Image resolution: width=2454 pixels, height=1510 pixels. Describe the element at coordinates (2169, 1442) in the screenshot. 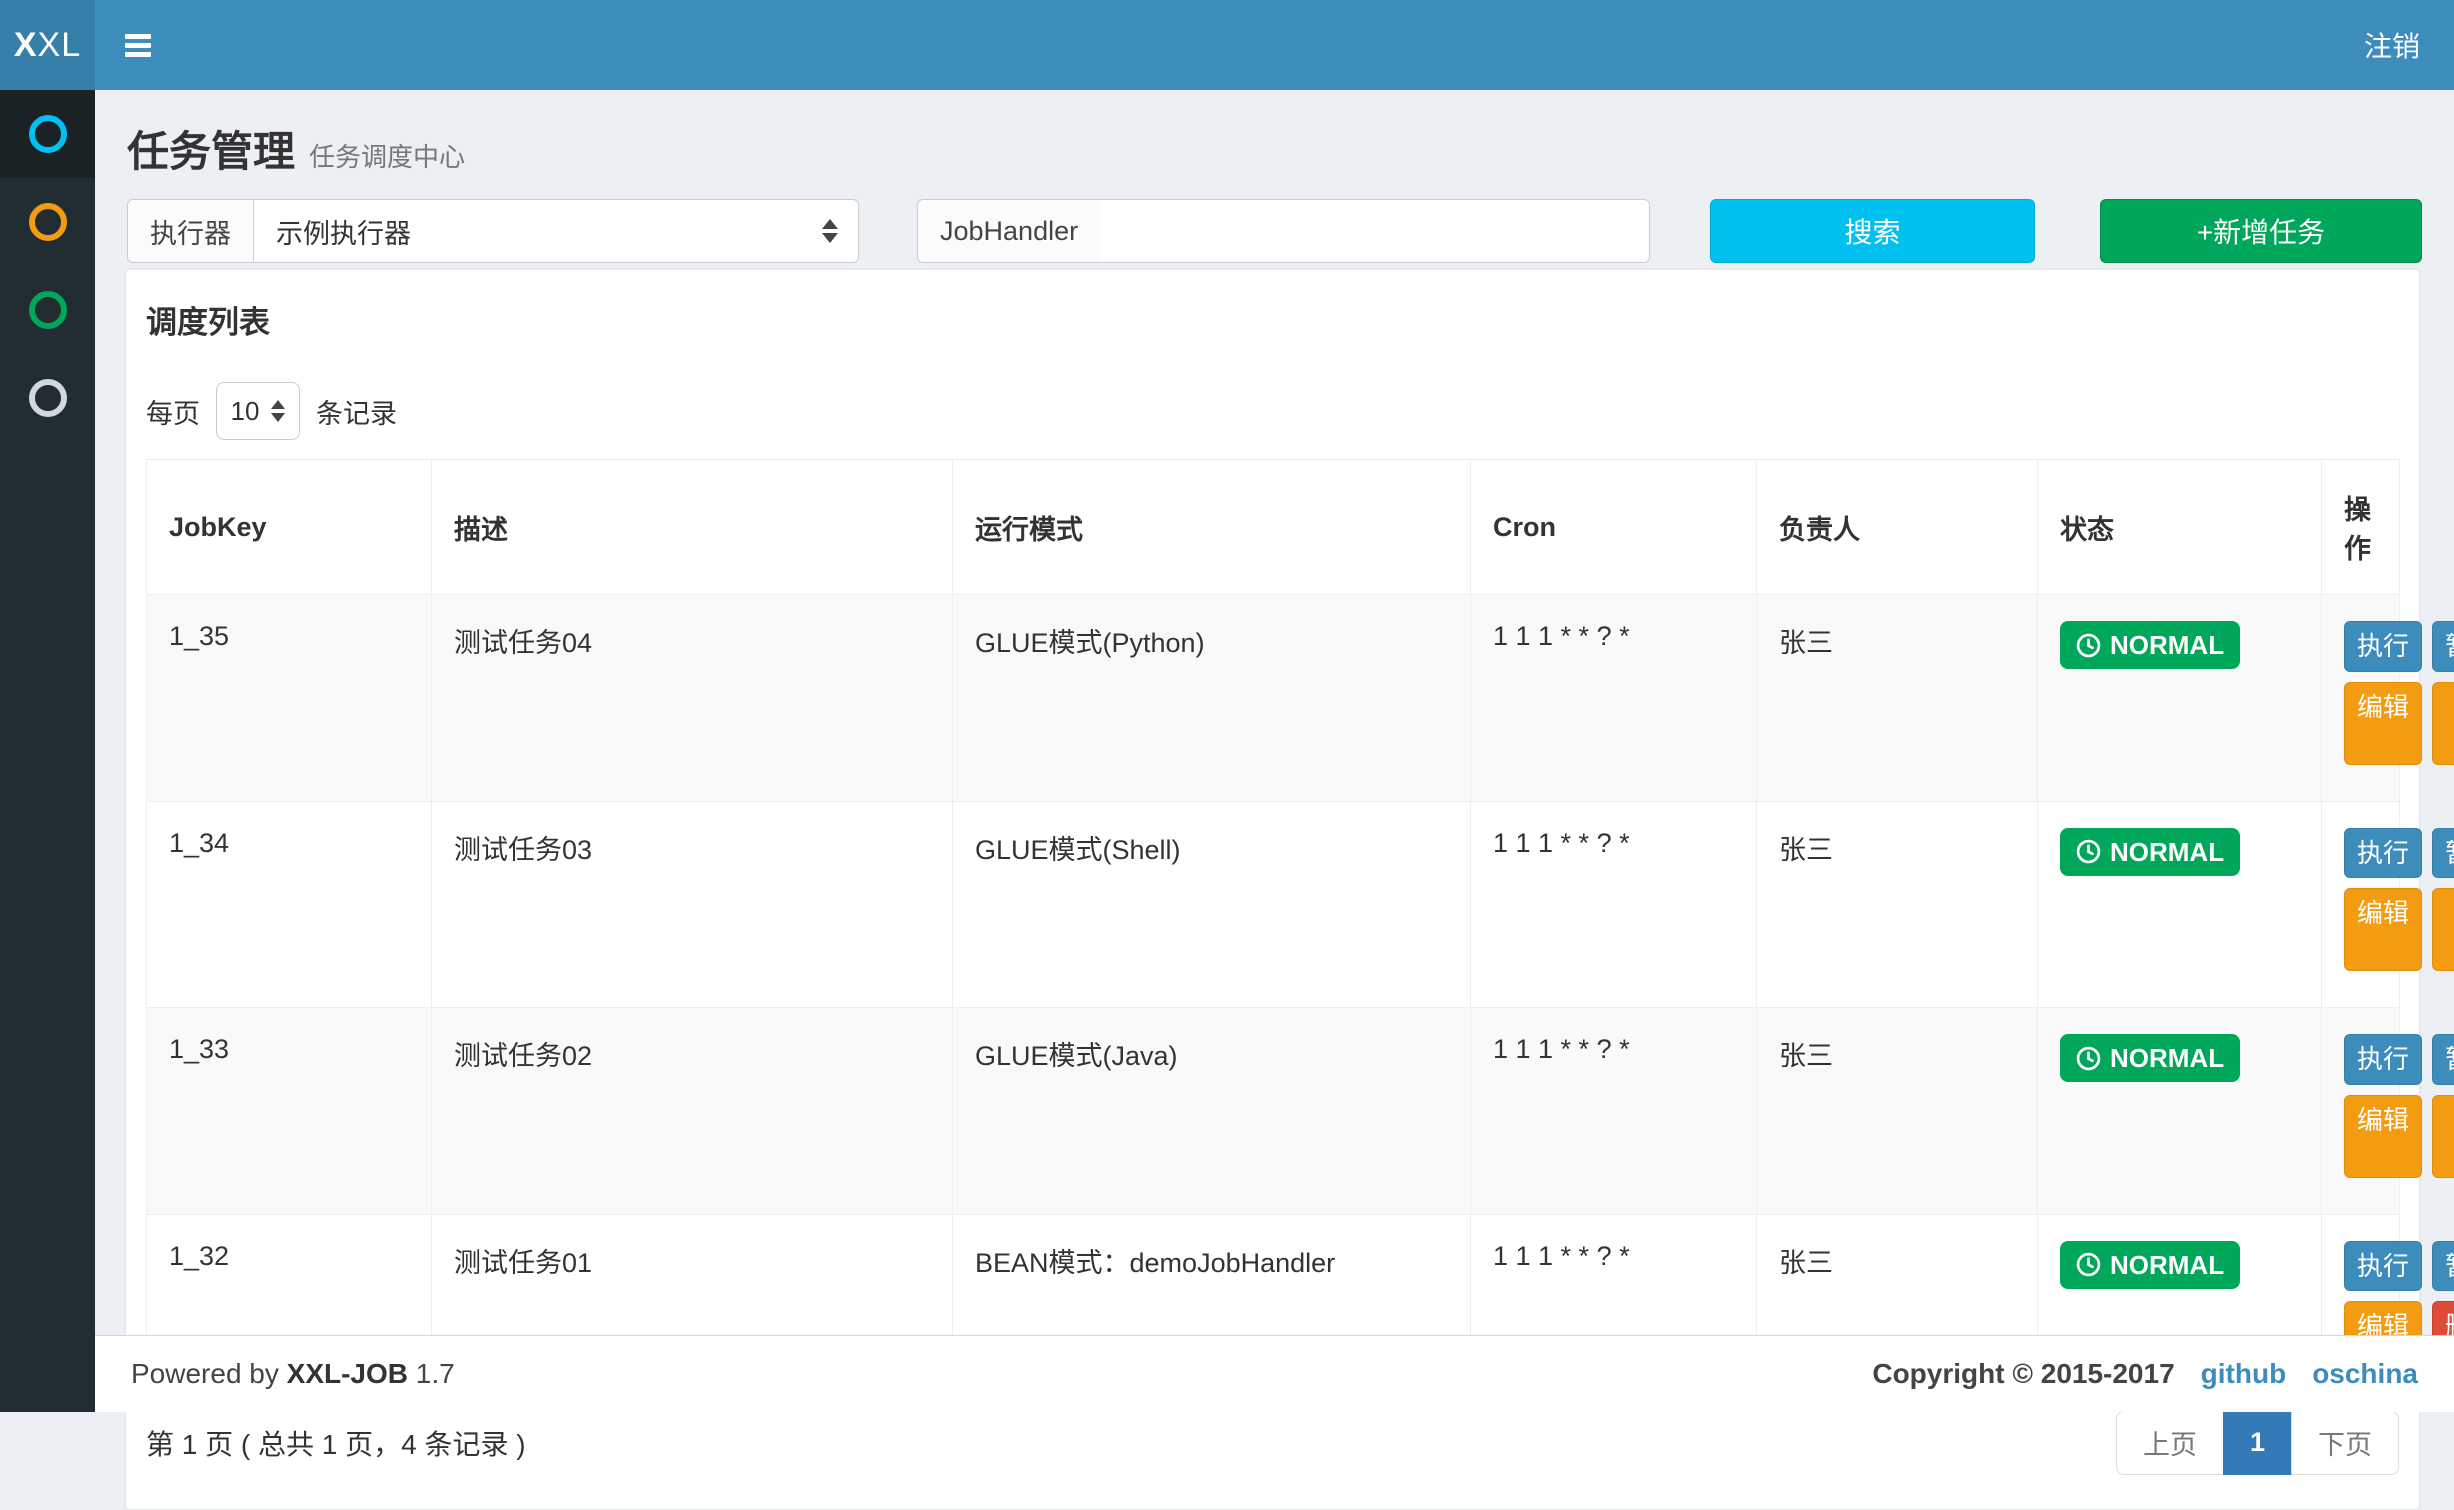

I see `prev-page-button: 上页` at that location.